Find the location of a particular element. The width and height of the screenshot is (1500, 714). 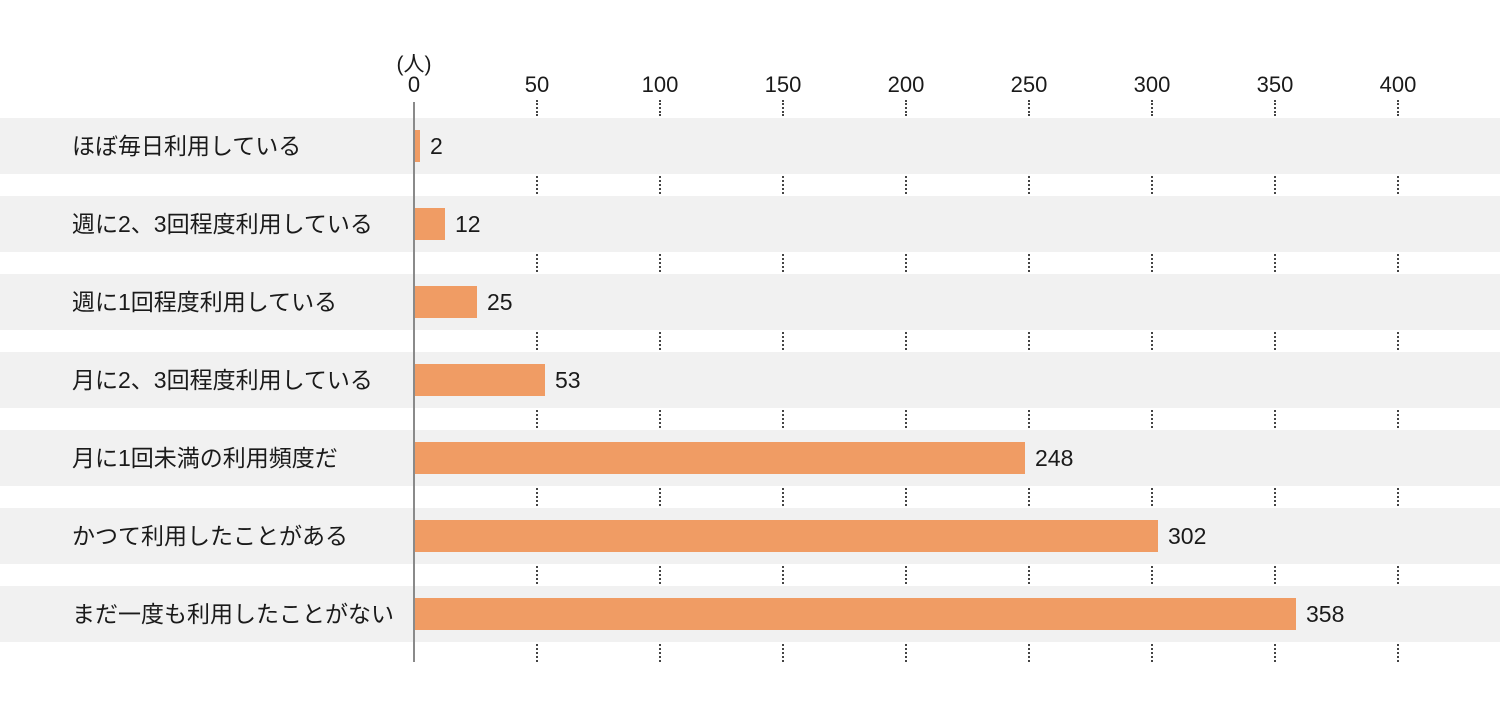

x-tick-label: 200 is located at coordinates (906, 84).